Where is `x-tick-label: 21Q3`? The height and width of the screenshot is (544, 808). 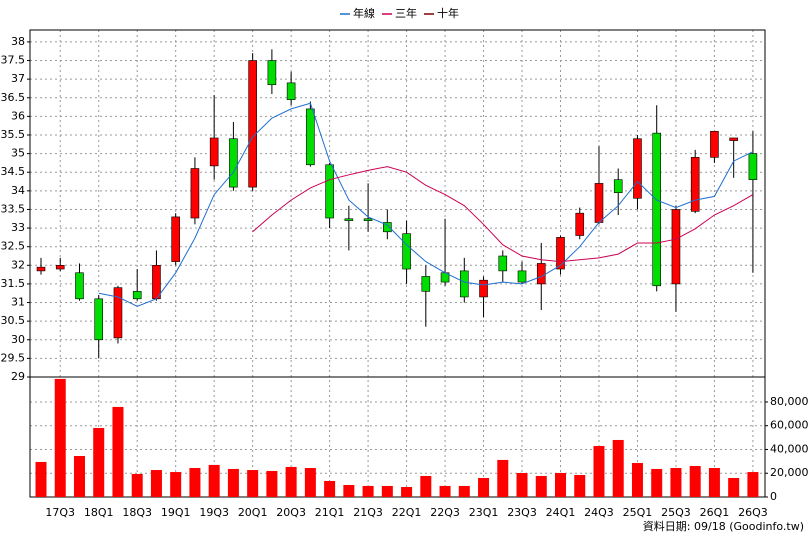 x-tick-label: 21Q3 is located at coordinates (368, 512).